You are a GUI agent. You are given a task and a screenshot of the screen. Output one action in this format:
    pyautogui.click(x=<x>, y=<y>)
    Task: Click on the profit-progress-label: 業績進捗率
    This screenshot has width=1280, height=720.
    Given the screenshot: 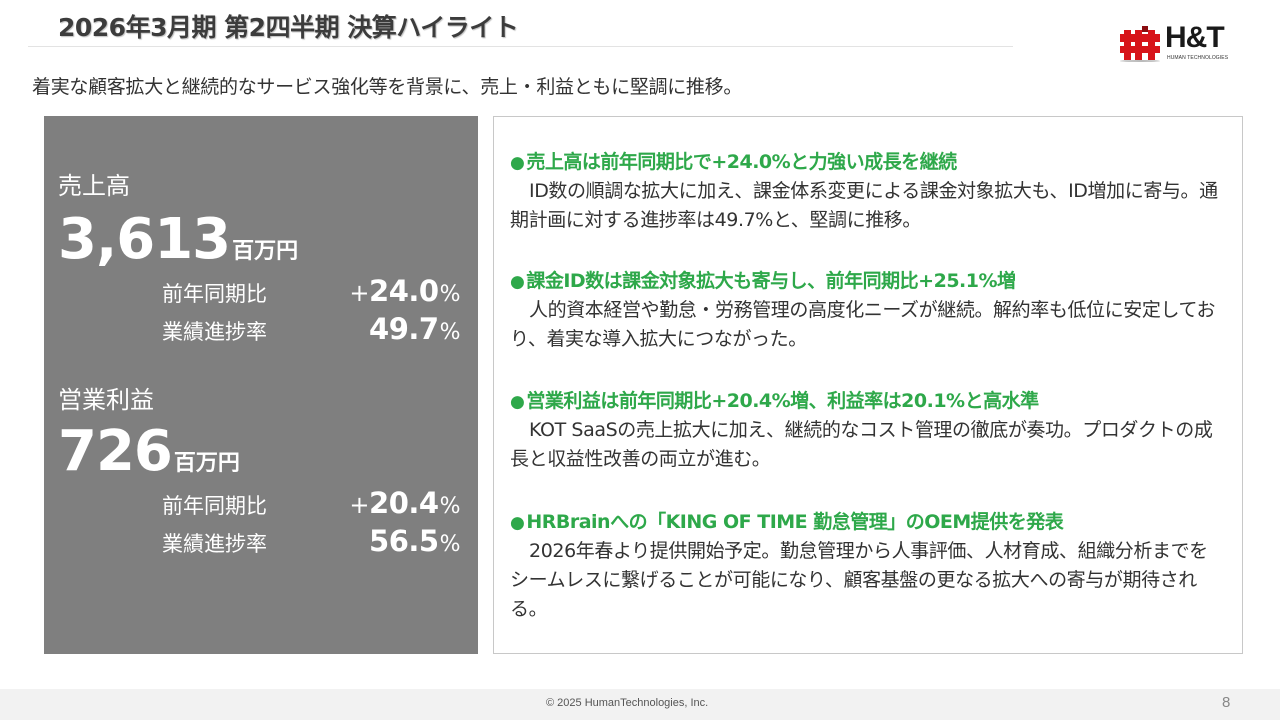 What is the action you would take?
    pyautogui.click(x=214, y=544)
    